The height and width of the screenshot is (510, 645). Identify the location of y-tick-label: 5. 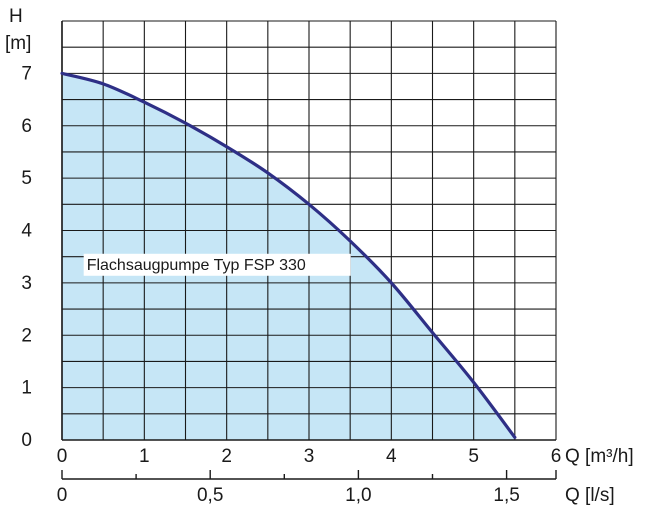
(26, 178).